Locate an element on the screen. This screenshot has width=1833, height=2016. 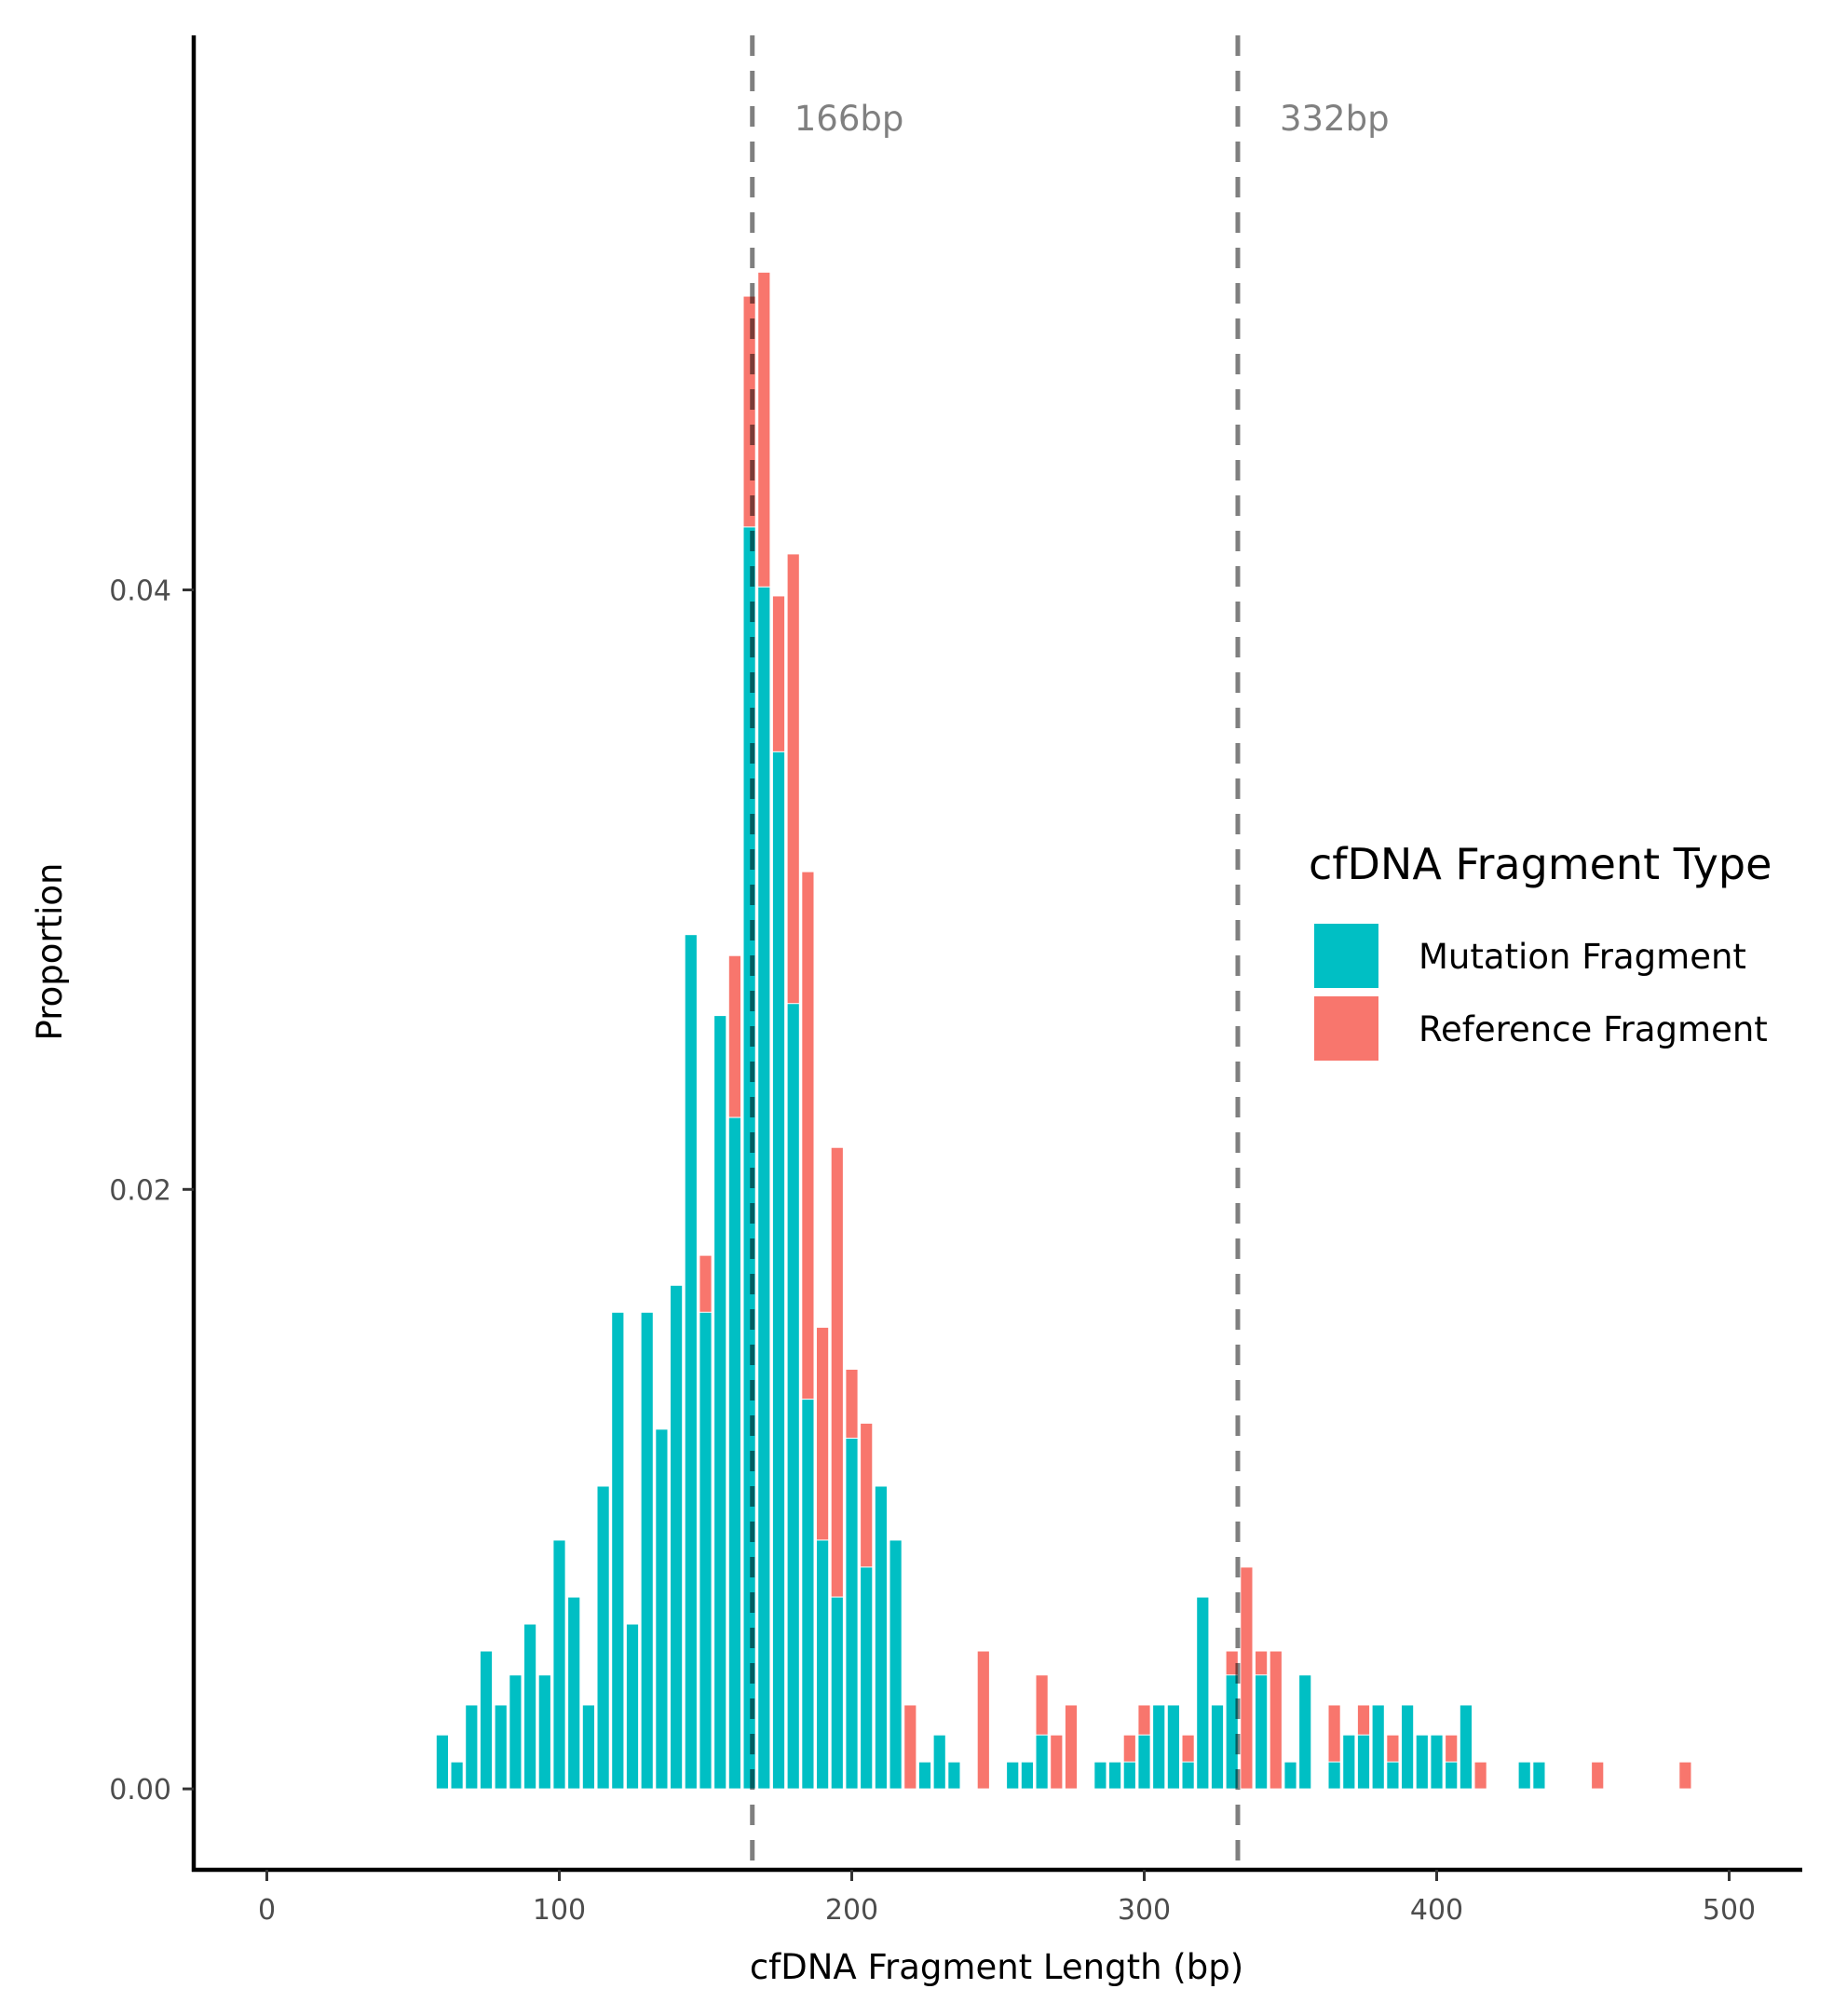
legend-title: cfDNA Fragment Type is located at coordinates (1540, 864).